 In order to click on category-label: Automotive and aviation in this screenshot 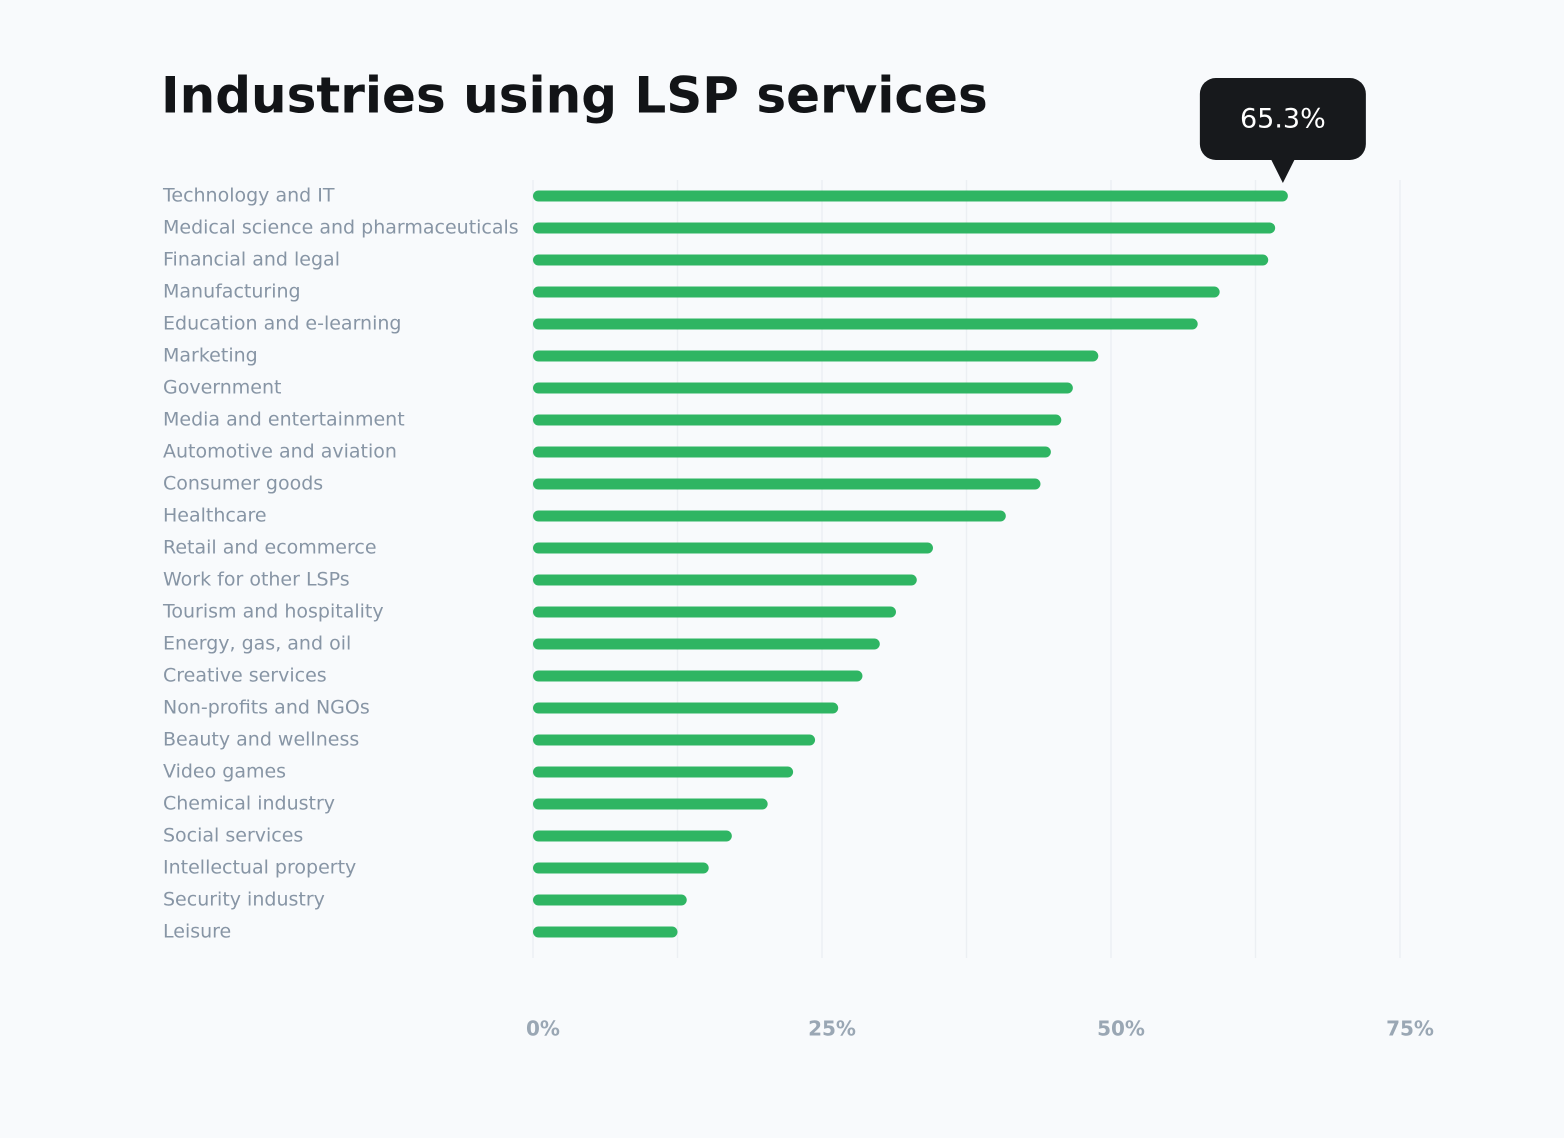, I will do `click(280, 452)`.